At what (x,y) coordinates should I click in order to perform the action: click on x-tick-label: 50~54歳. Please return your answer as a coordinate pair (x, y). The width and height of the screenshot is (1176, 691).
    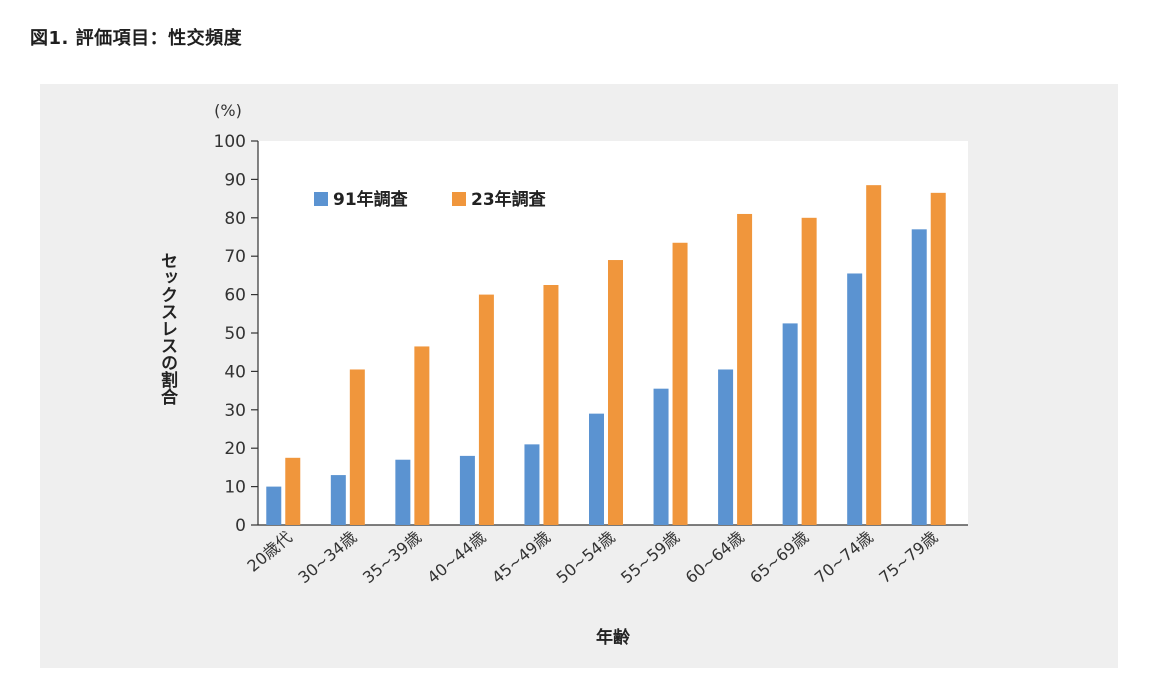
    Looking at the image, I should click on (586, 558).